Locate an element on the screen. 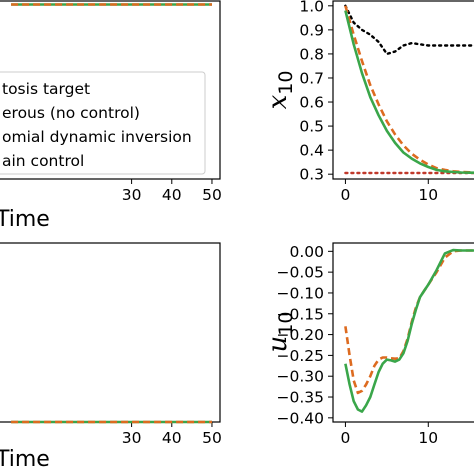  y-tick-label: −0.40 is located at coordinates (301, 418).